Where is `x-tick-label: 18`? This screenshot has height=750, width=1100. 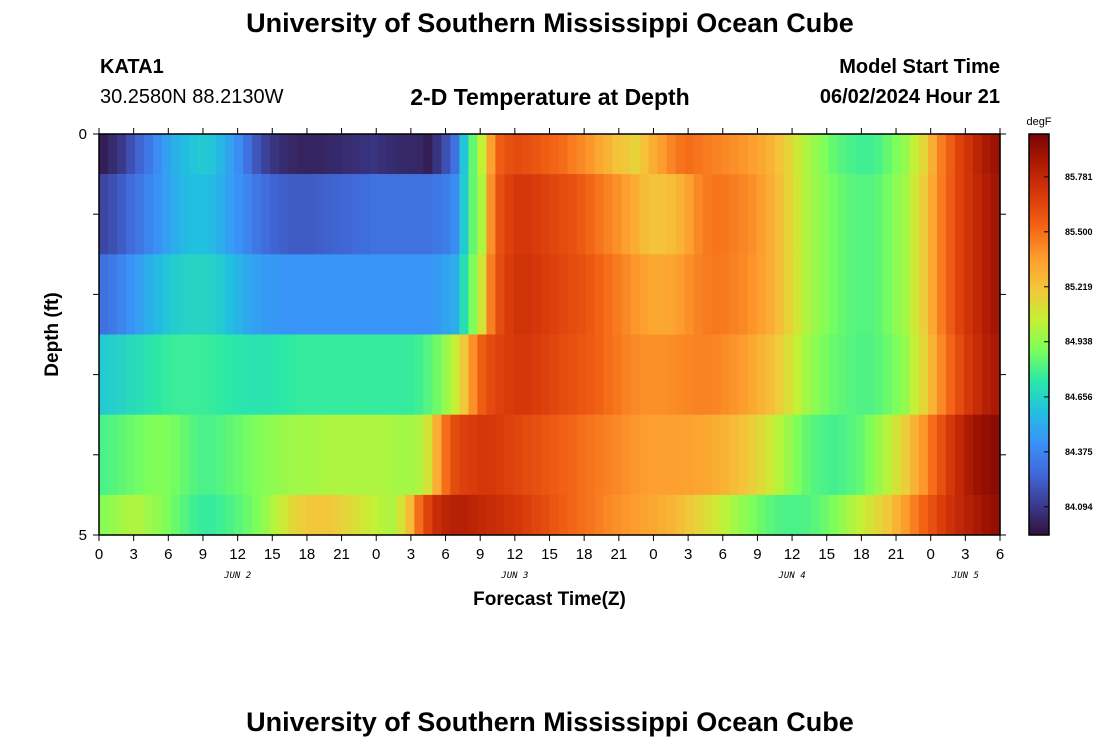 x-tick-label: 18 is located at coordinates (861, 554).